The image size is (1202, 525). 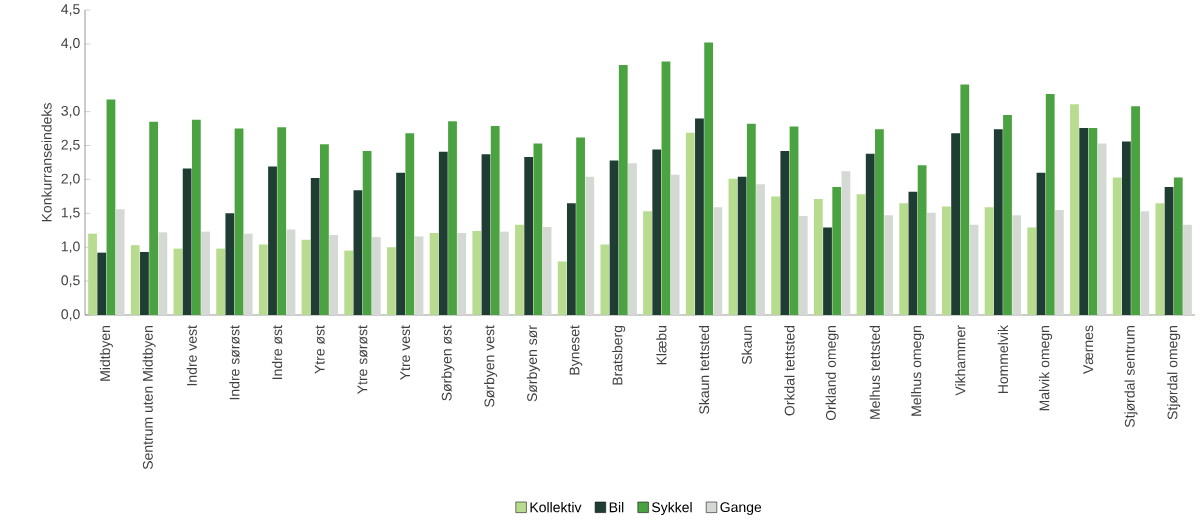 What do you see at coordinates (405, 352) in the screenshot?
I see `x-tick-label: Ytre vest` at bounding box center [405, 352].